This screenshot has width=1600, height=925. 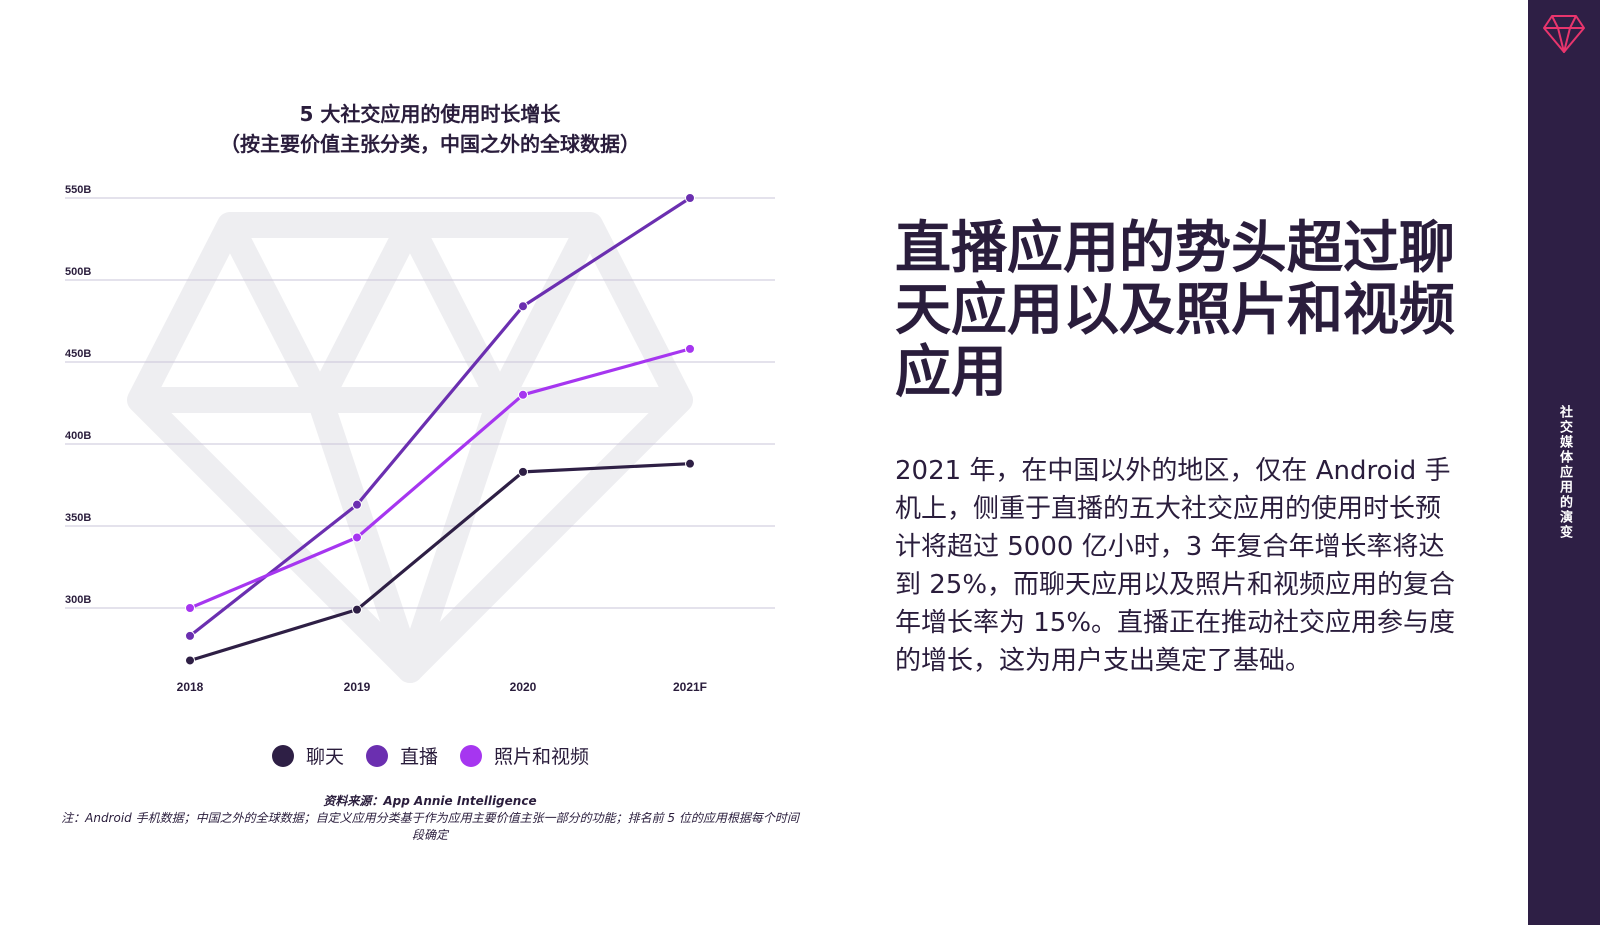 I want to click on y-tick-label: 400B, so click(x=78, y=436).